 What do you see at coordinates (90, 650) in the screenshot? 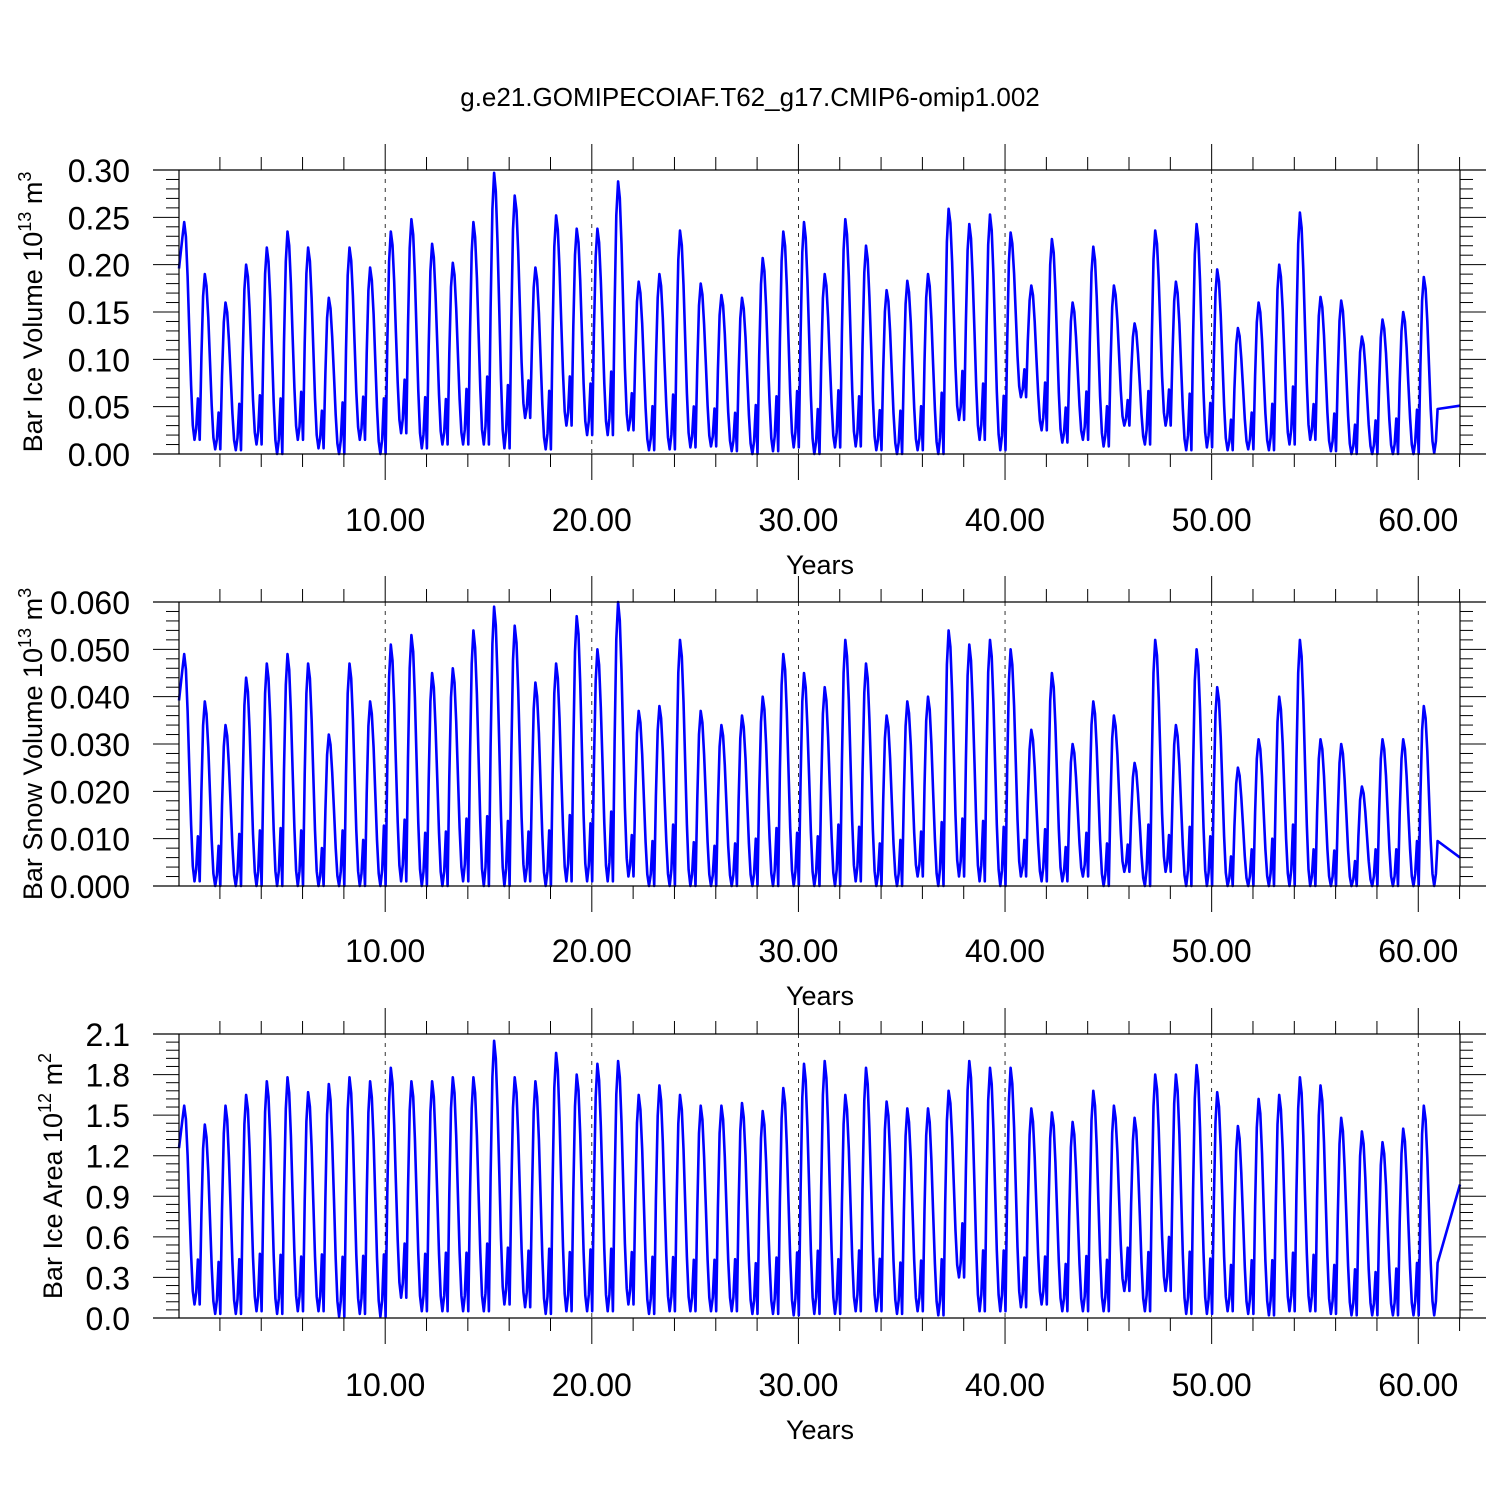
I see `y-tick-label: 0.050` at bounding box center [90, 650].